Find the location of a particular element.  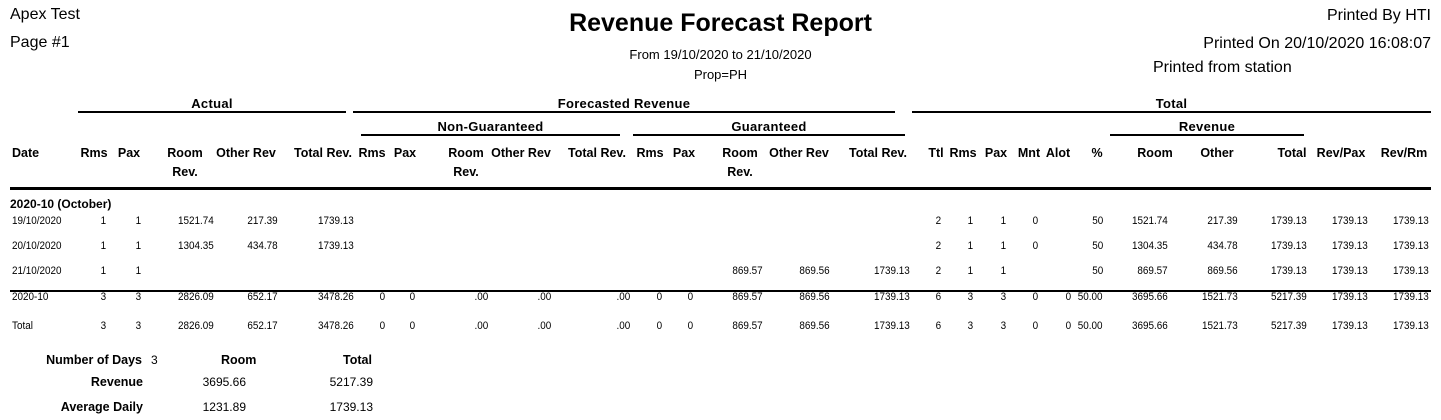

column-header: Mnt is located at coordinates (1029, 153).